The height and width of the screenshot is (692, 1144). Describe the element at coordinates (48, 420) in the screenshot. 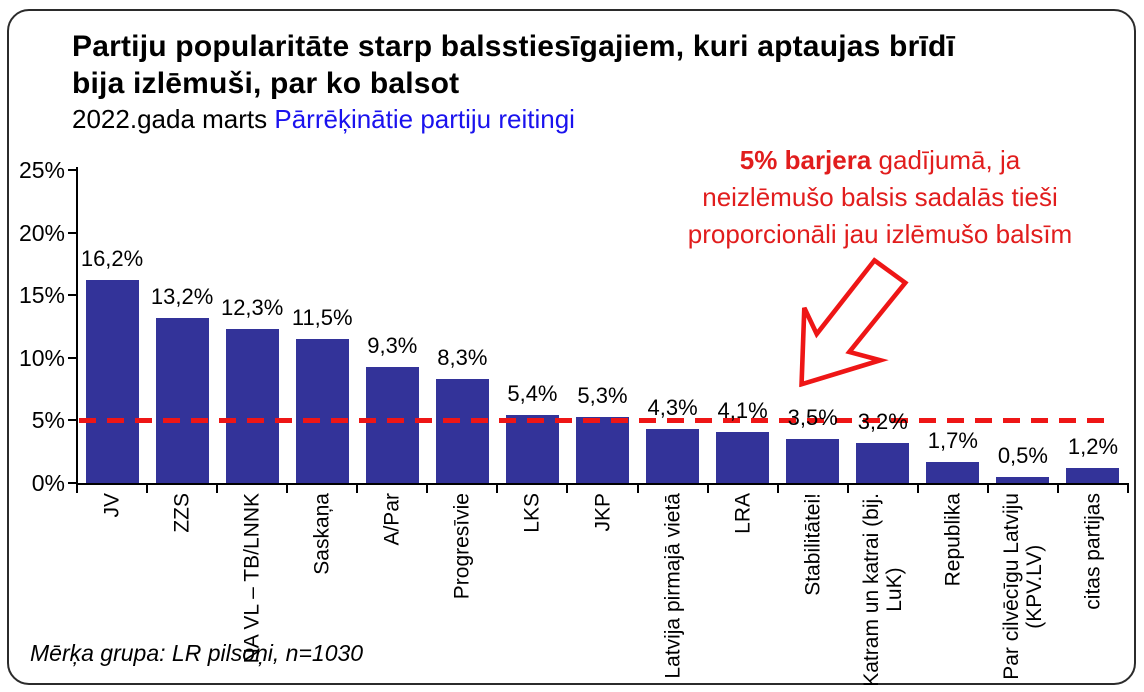

I see `y-axis-label: 5%` at that location.